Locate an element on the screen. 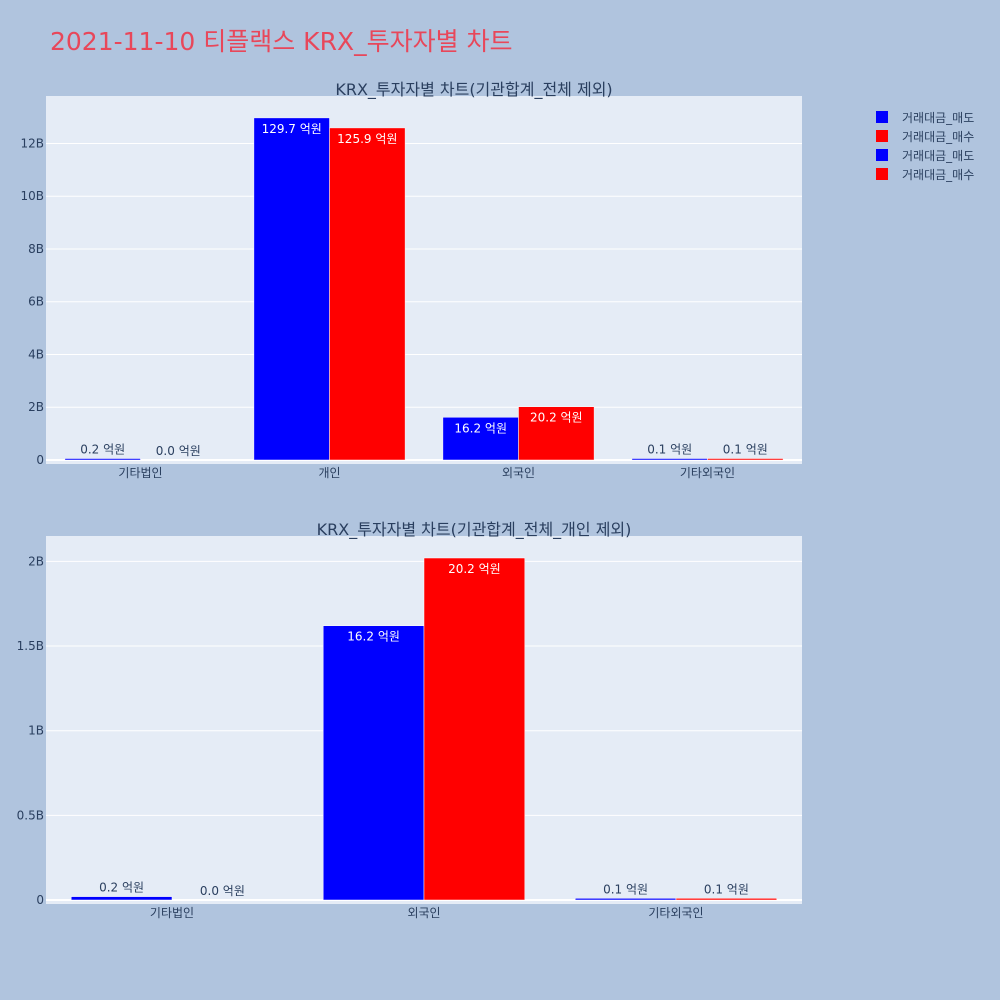 This screenshot has height=1000, width=1000. data-label: 125.9 억원 is located at coordinates (367, 139).